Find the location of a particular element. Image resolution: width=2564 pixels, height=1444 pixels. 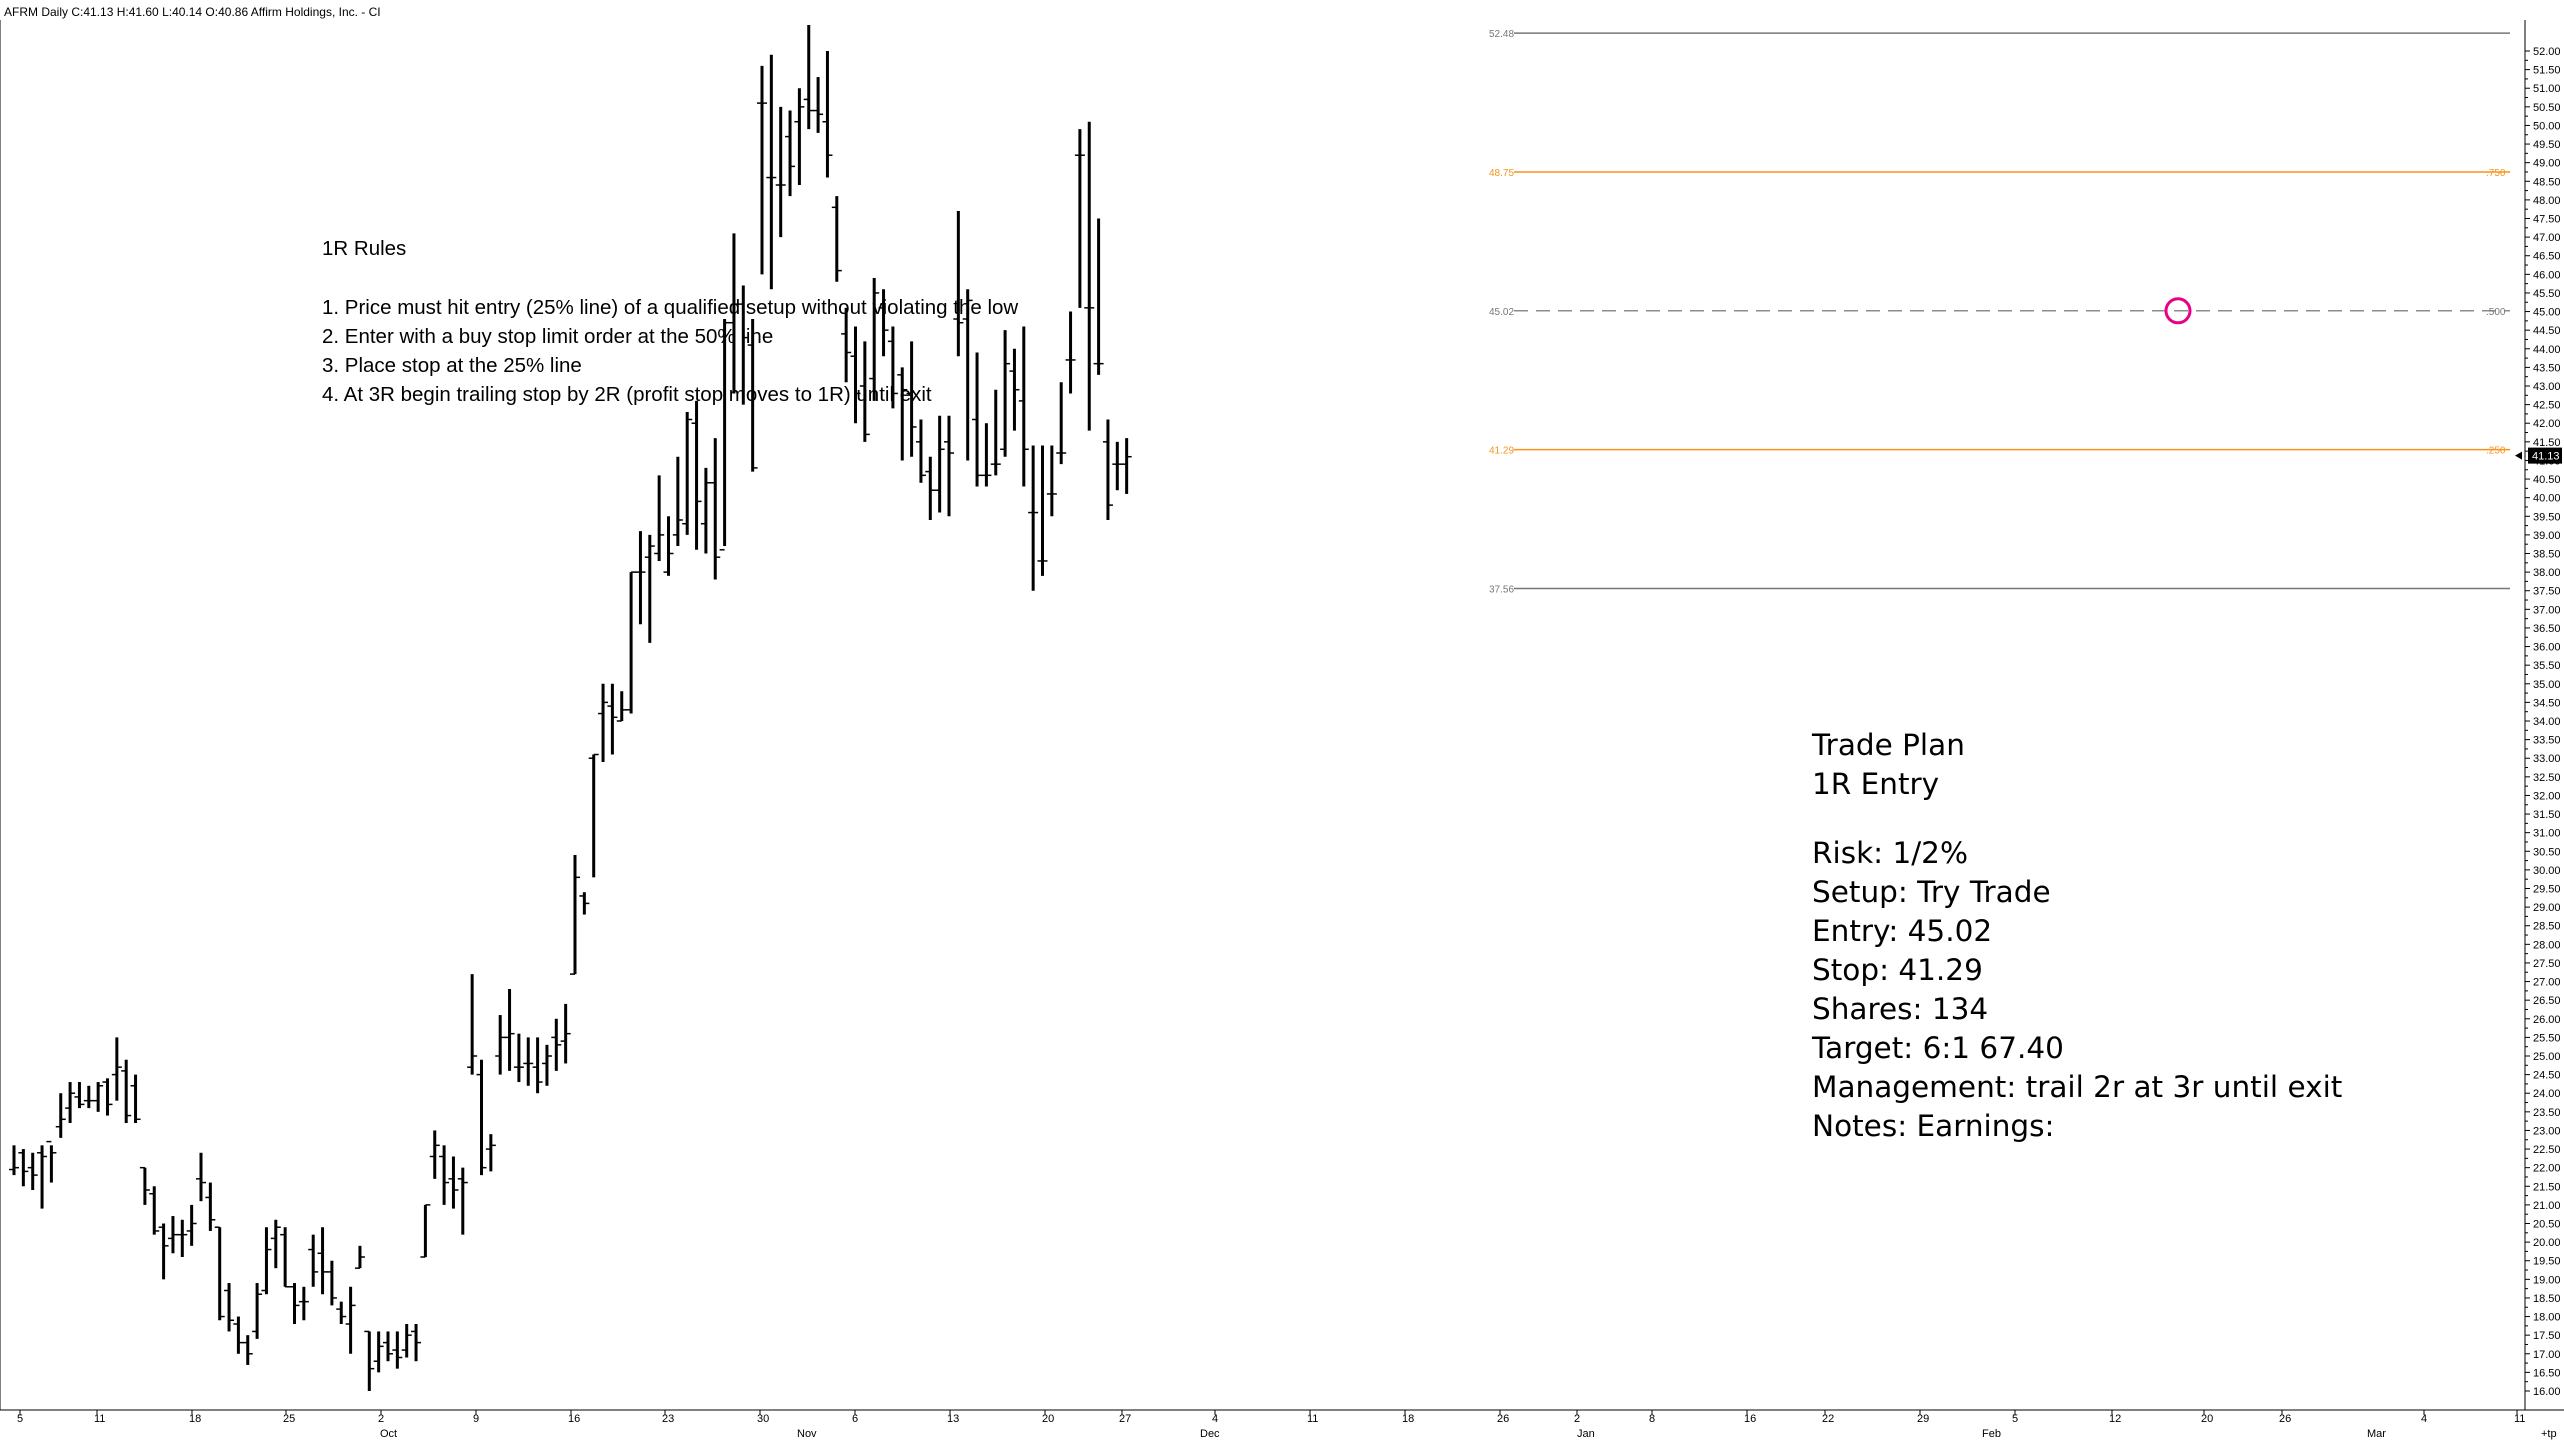

x-month-label: Jan is located at coordinates (1586, 1434).